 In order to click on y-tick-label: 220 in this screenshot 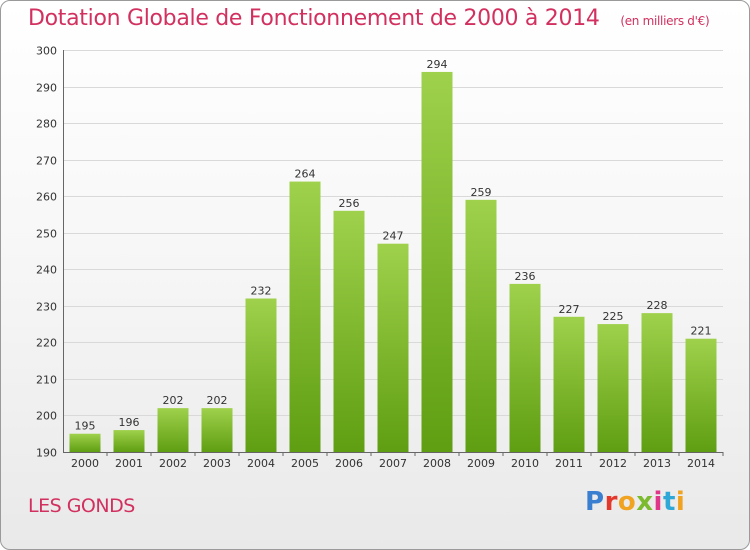, I will do `click(46, 343)`.